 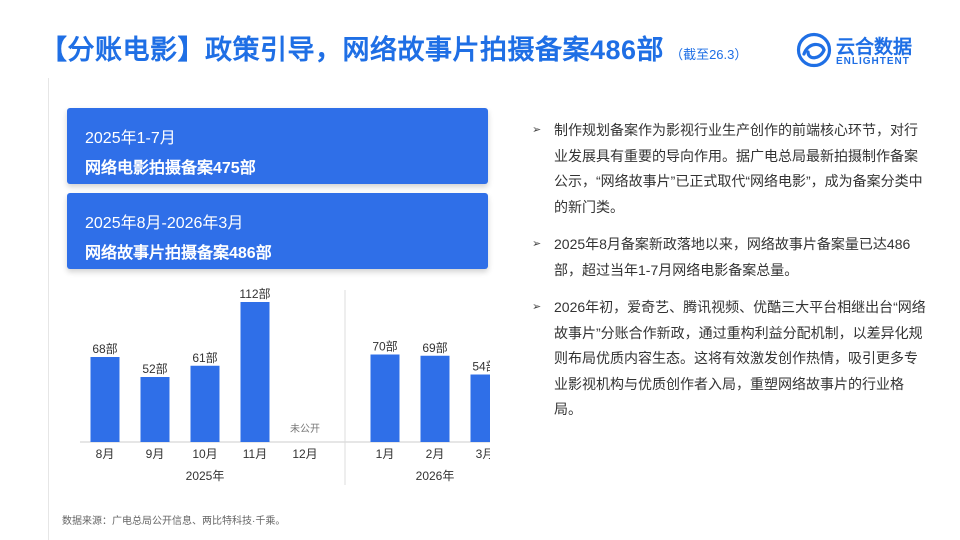 I want to click on year-group-label: 2026年, so click(x=435, y=476).